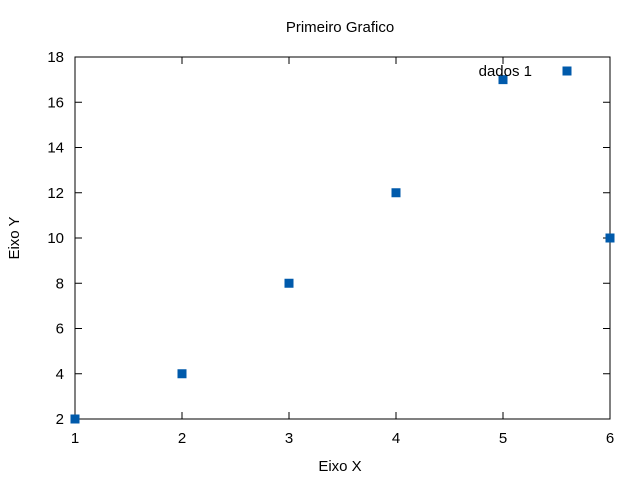 This screenshot has width=640, height=480. What do you see at coordinates (60, 374) in the screenshot?
I see `y-tick-label: 4` at bounding box center [60, 374].